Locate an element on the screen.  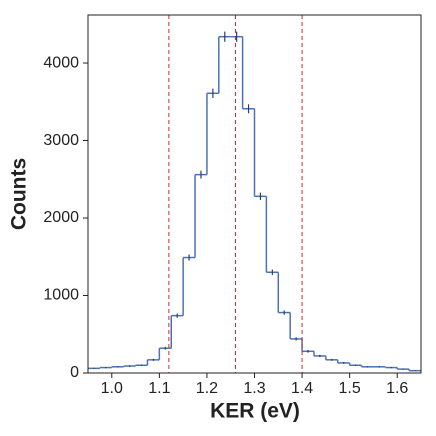
x-tick-label: 1.1 is located at coordinates (159, 388).